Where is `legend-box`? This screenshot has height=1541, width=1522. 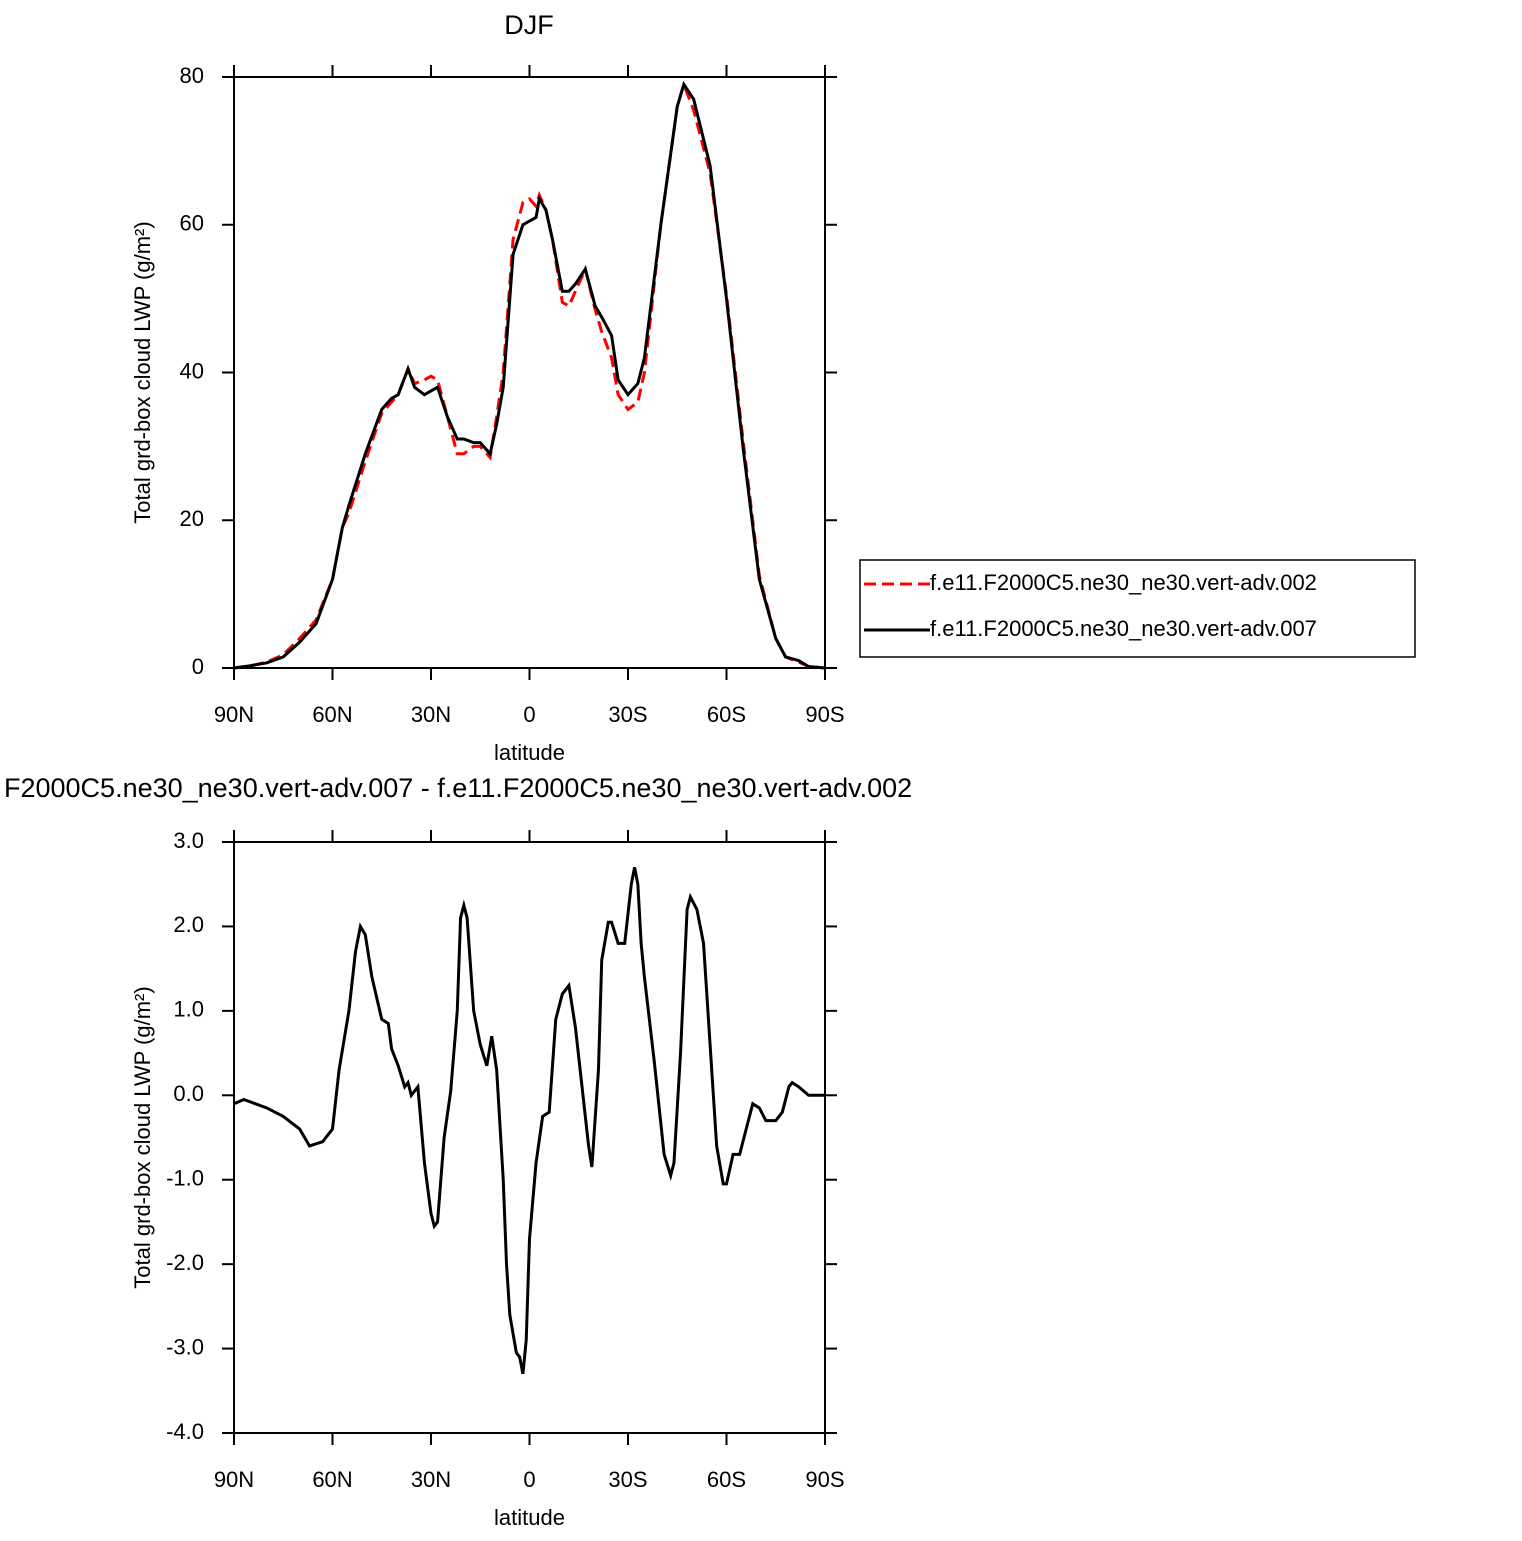 legend-box is located at coordinates (1137, 608).